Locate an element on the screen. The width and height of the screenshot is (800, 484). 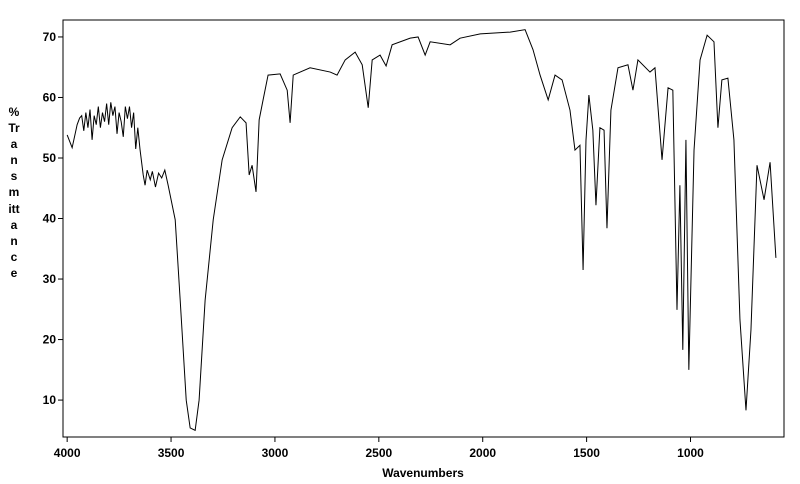
y-axis-label: % Transmittance is located at coordinates (14, 192).